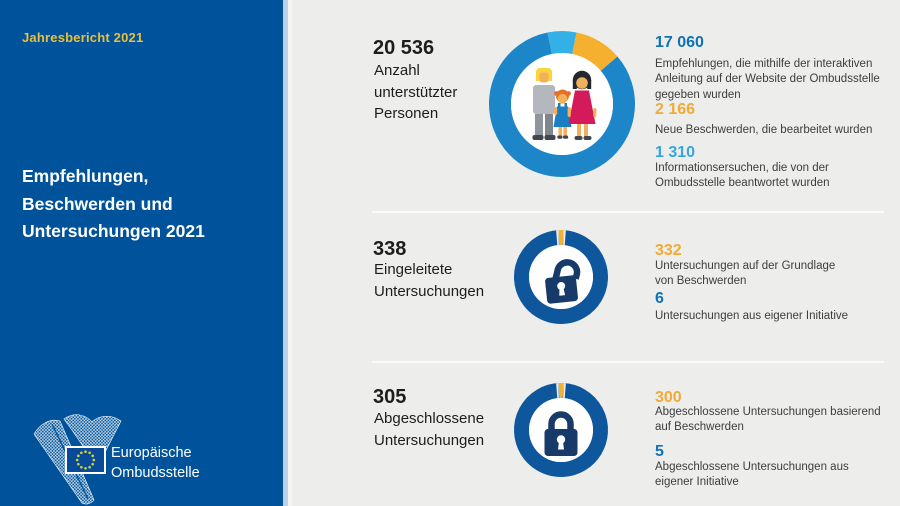 This screenshot has width=900, height=506. Describe the element at coordinates (679, 42) in the screenshot. I see `stat-value: 17 060` at that location.